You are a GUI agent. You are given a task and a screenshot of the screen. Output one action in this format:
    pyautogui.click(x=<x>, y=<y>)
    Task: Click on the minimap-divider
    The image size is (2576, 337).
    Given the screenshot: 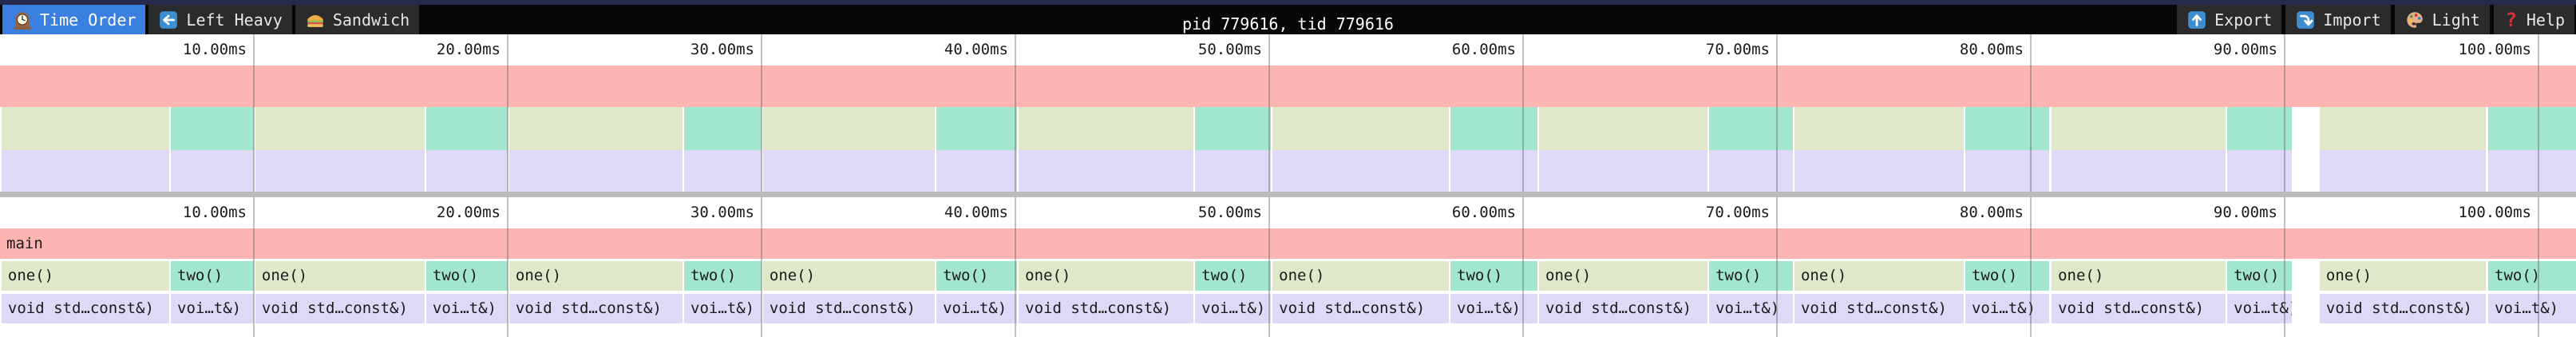 What is the action you would take?
    pyautogui.click(x=1288, y=194)
    